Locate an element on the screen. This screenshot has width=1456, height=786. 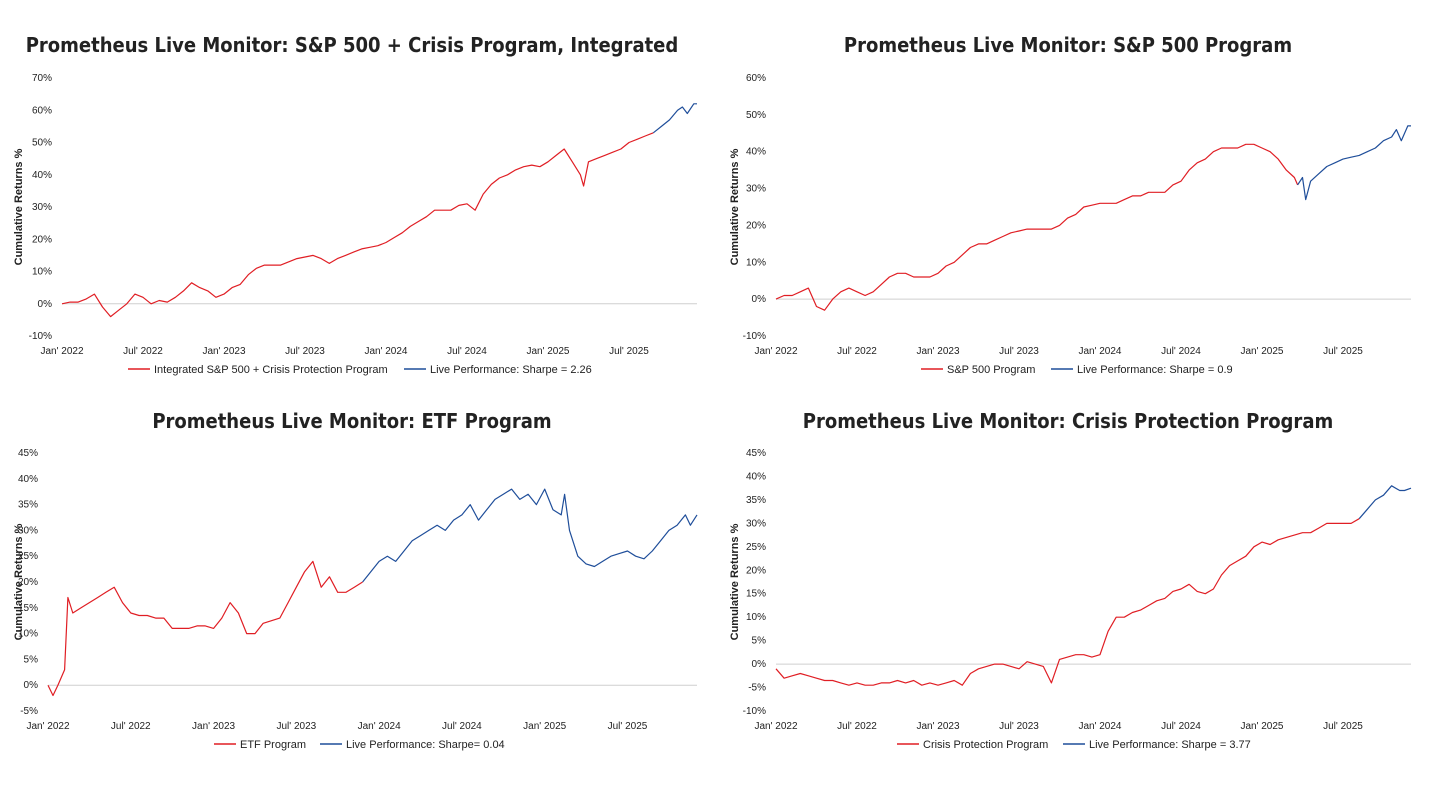
y-tick-label: 35% is located at coordinates (756, 500).